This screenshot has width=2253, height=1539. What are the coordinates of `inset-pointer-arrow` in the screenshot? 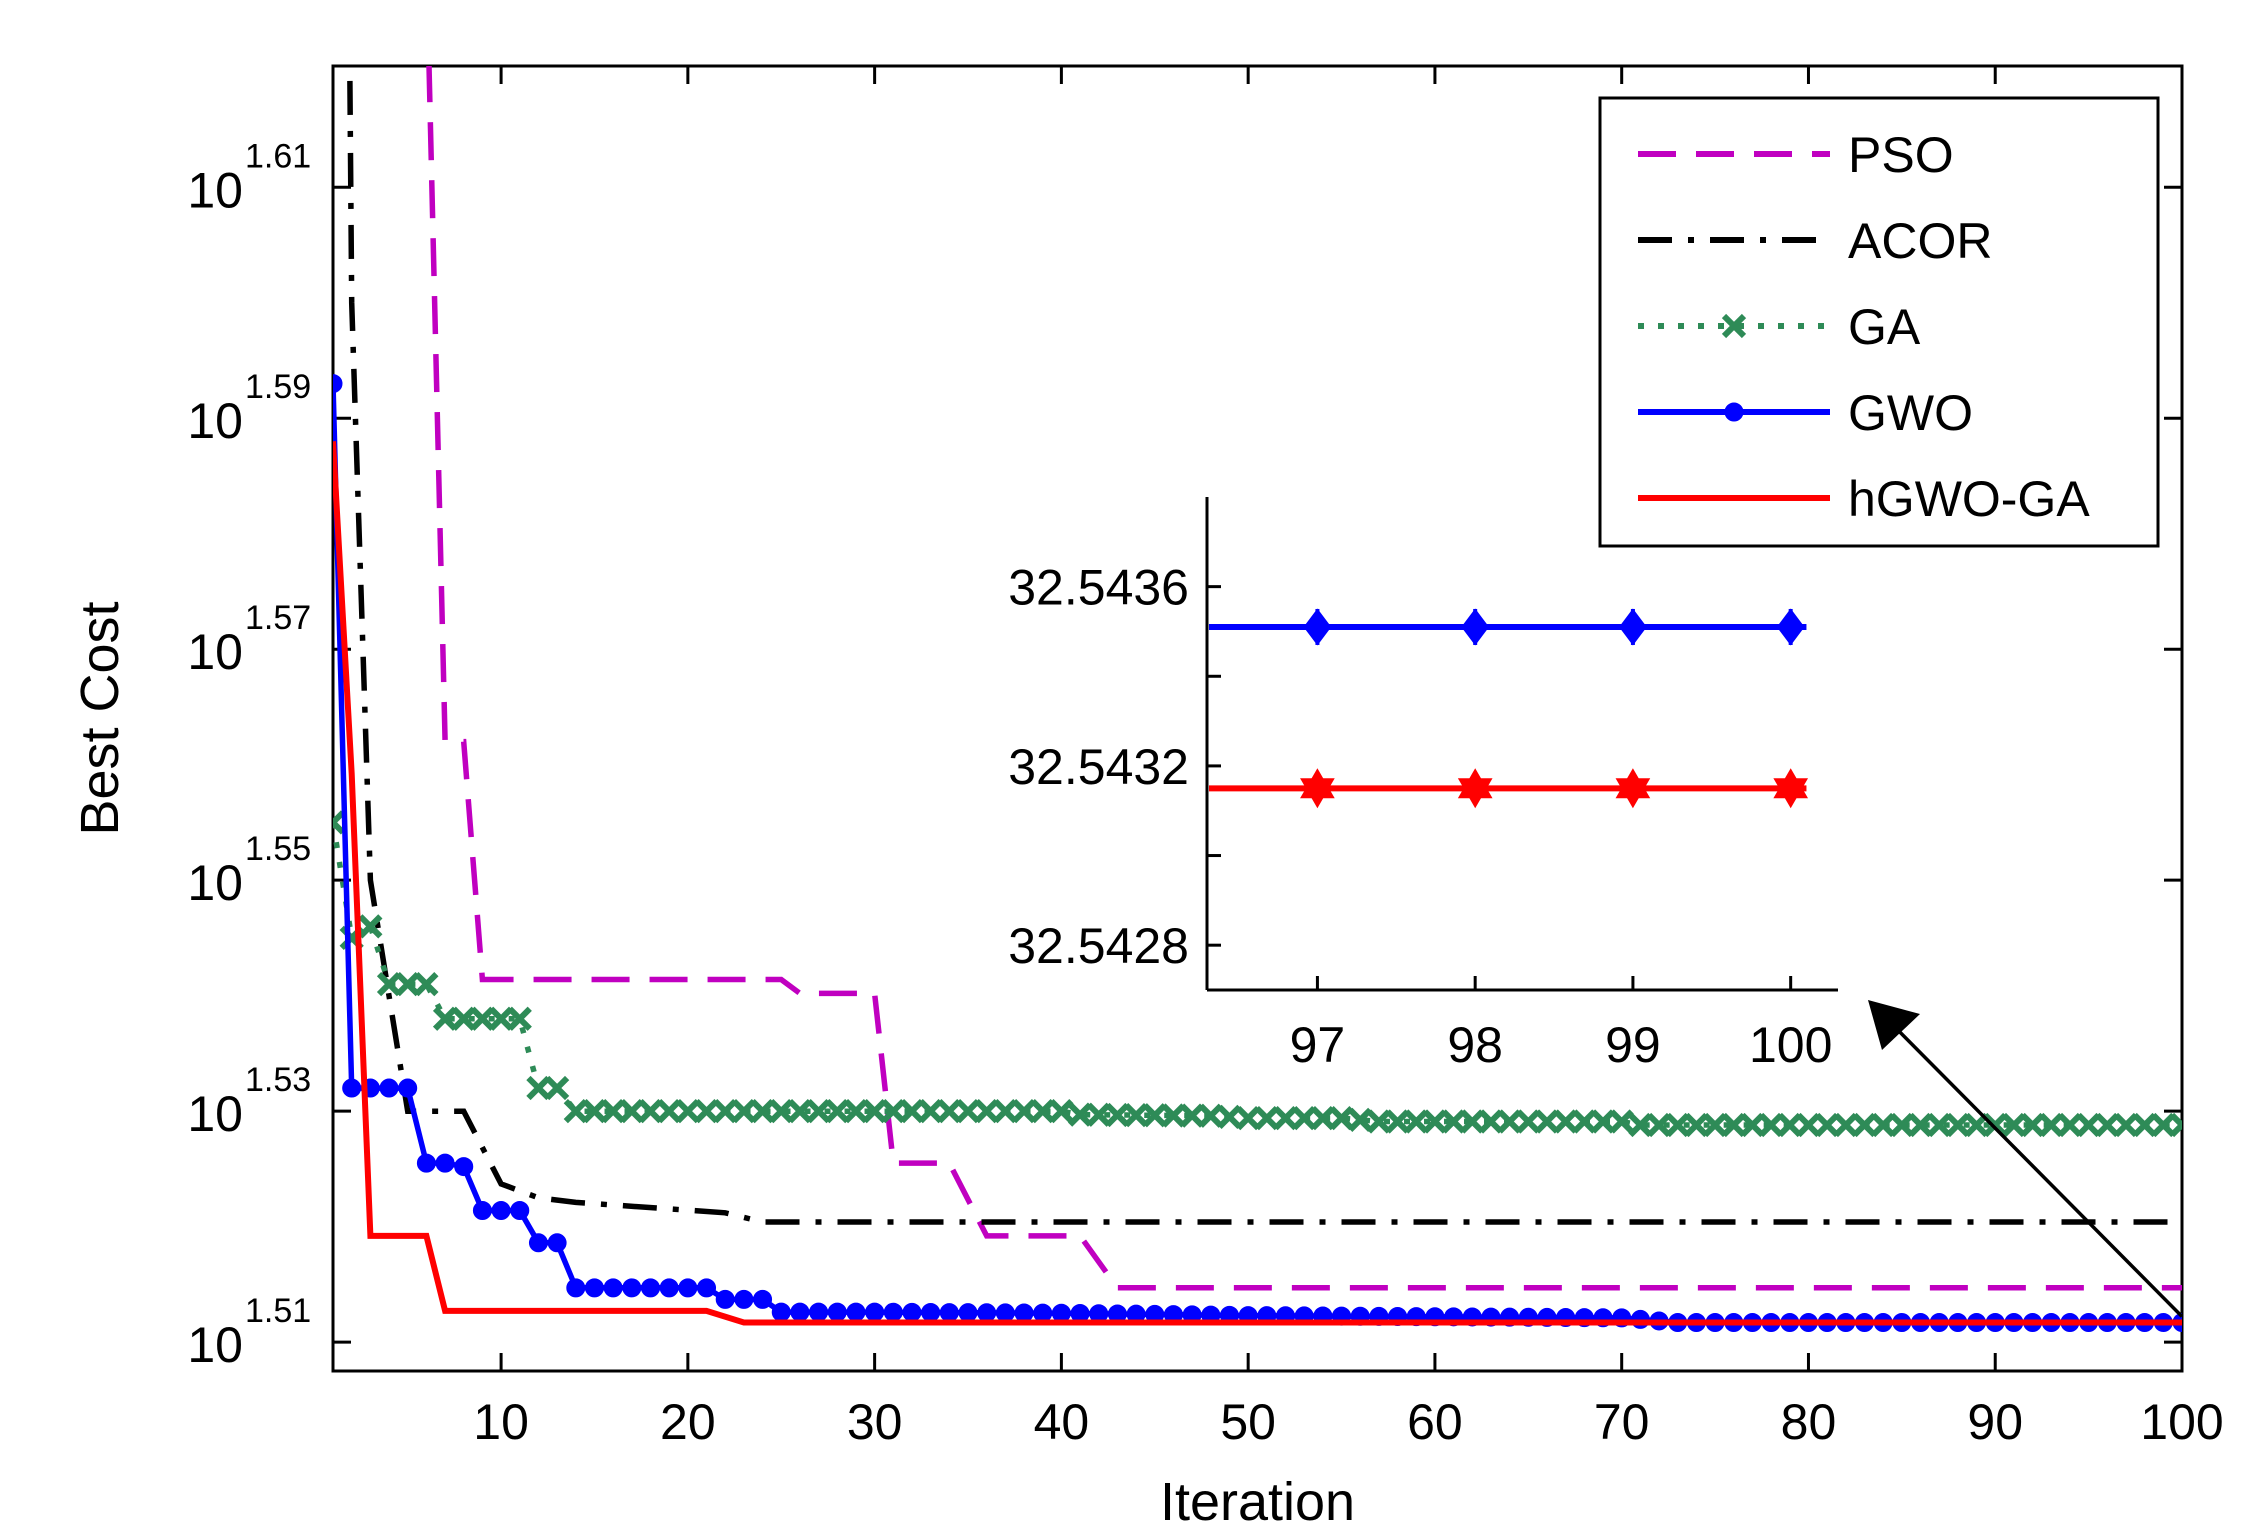 It's located at (2031, 1164).